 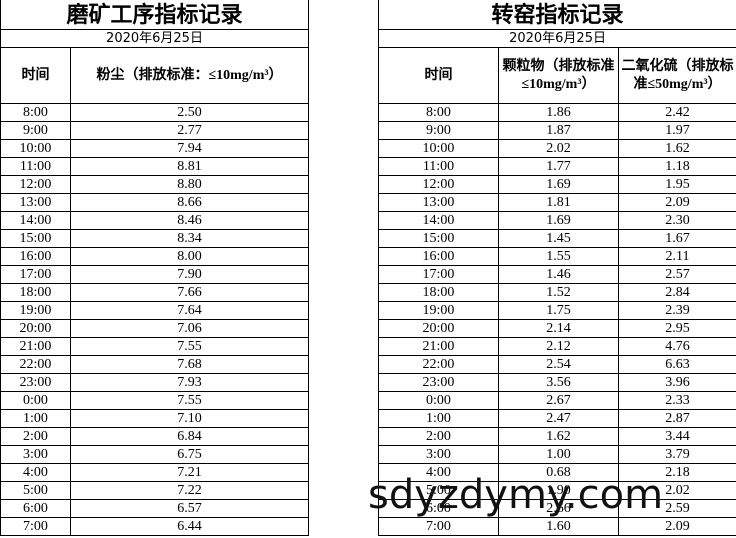 I want to click on table-title: 磨矿工序指标记录, so click(x=155, y=15).